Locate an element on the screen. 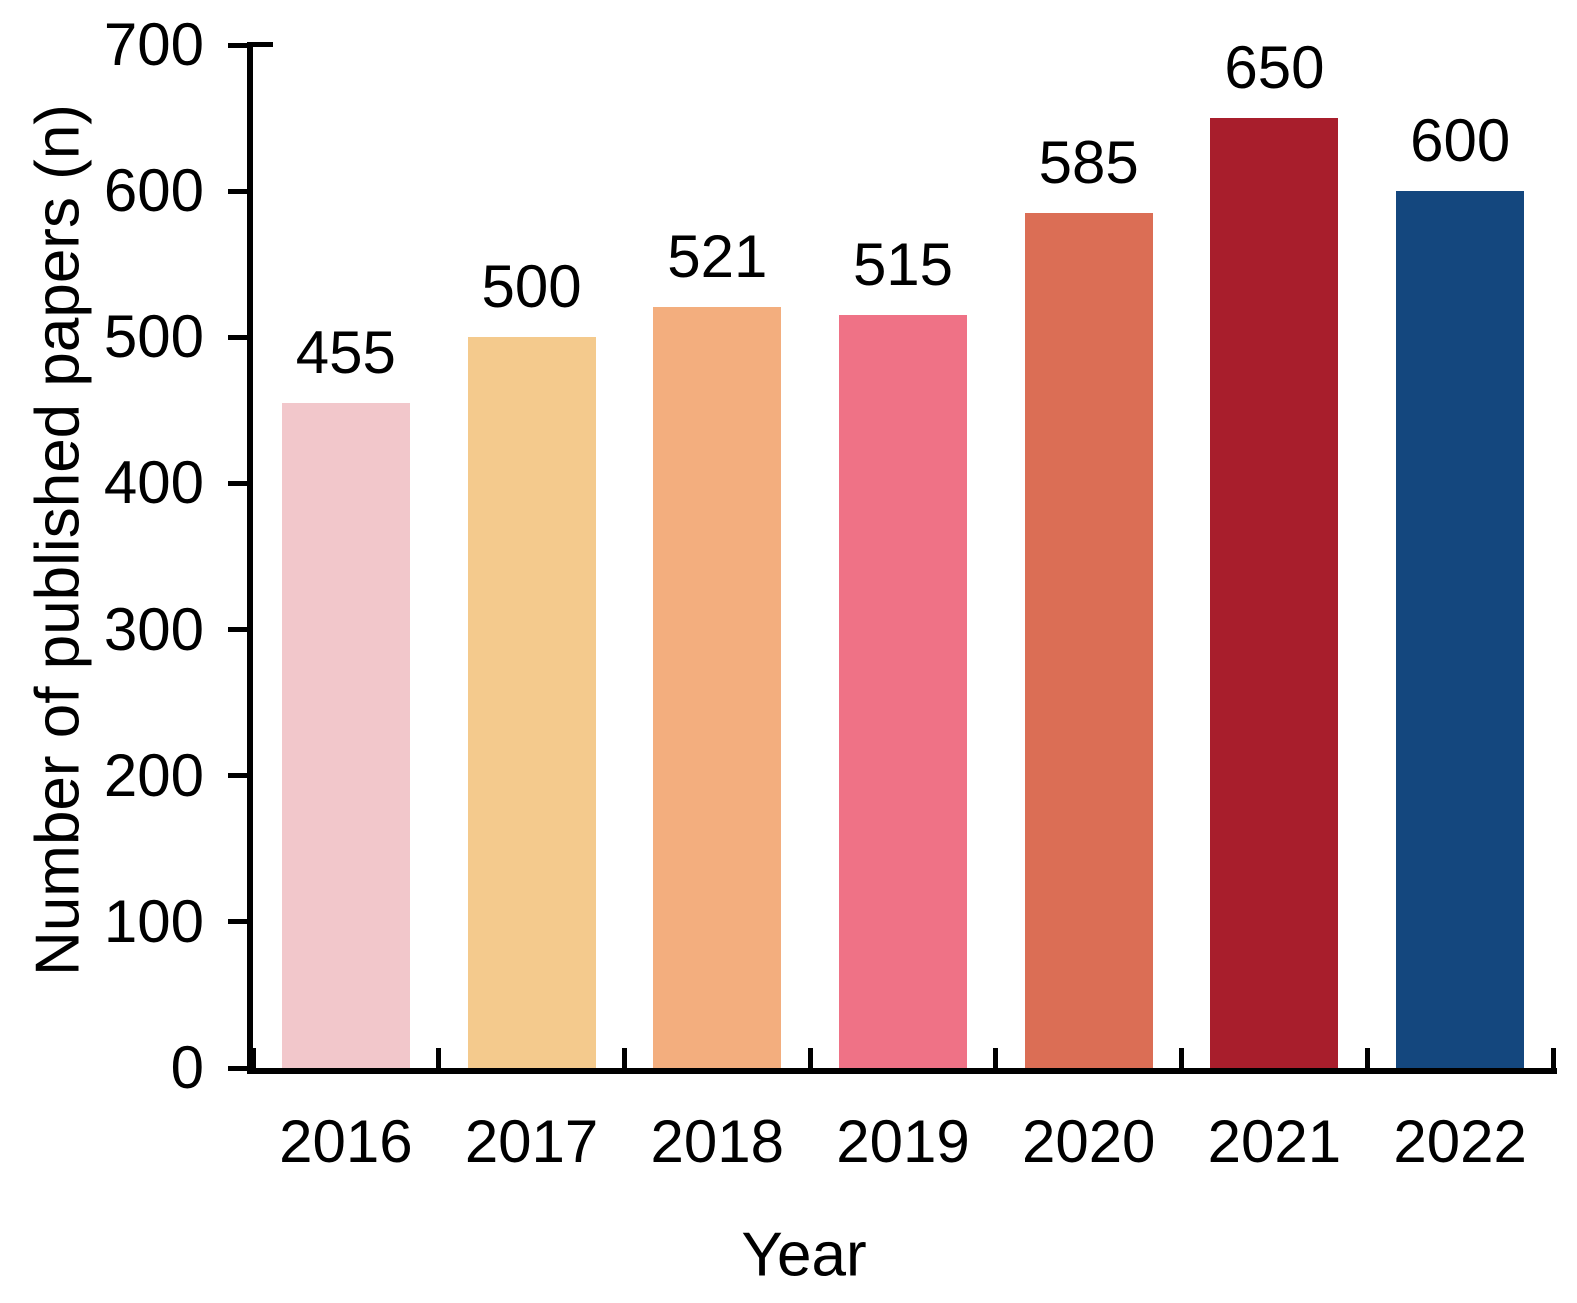 Image resolution: width=1577 pixels, height=1303 pixels. y-tick-label: 700 is located at coordinates (153, 44).